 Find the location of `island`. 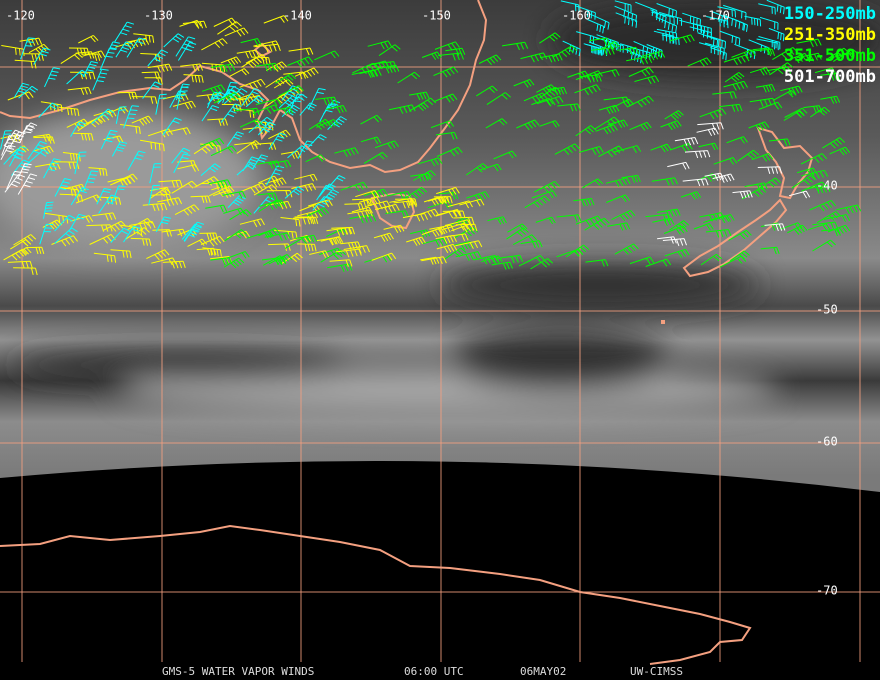

island is located at coordinates (663, 322).